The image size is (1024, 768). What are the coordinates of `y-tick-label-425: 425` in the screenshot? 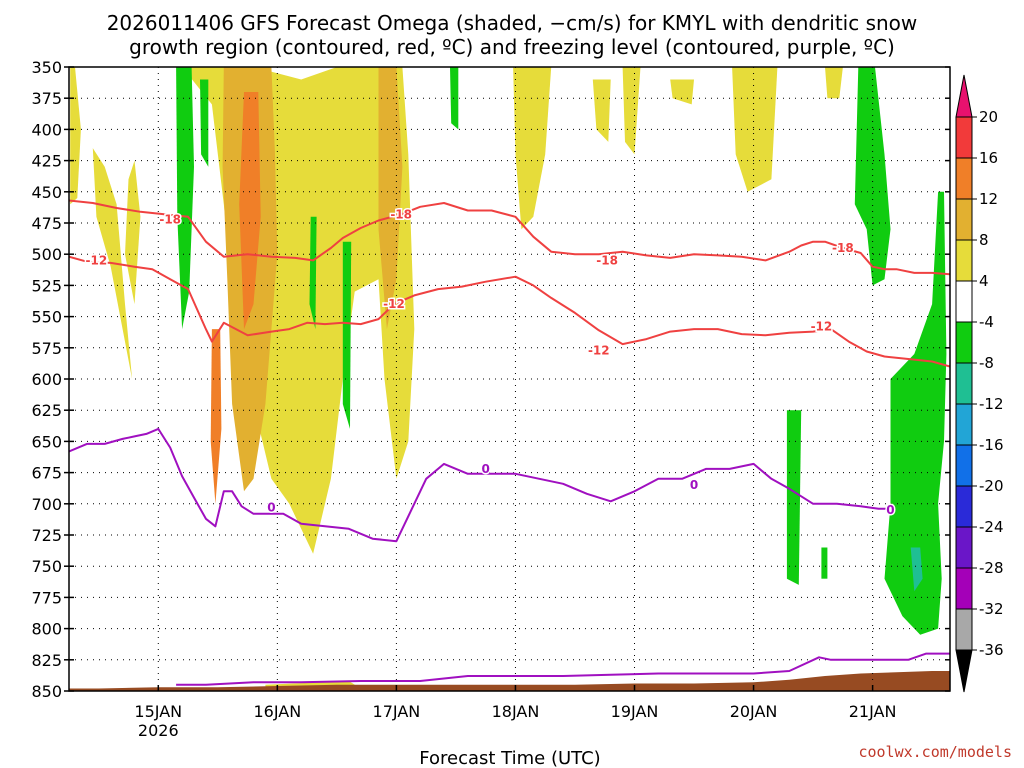 It's located at (46, 161).